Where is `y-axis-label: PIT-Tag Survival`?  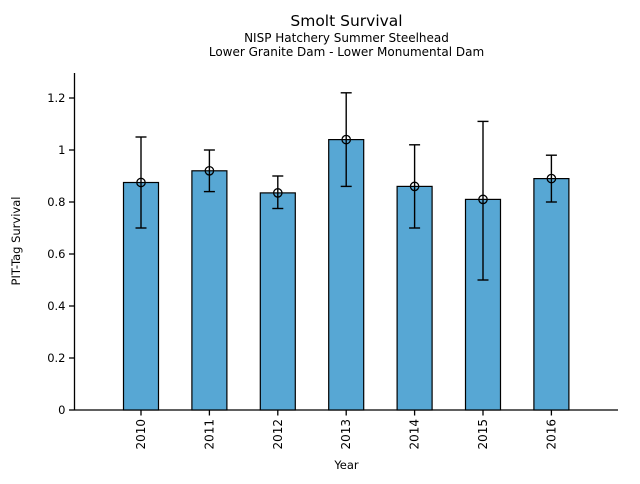
y-axis-label: PIT-Tag Survival is located at coordinates (16, 241).